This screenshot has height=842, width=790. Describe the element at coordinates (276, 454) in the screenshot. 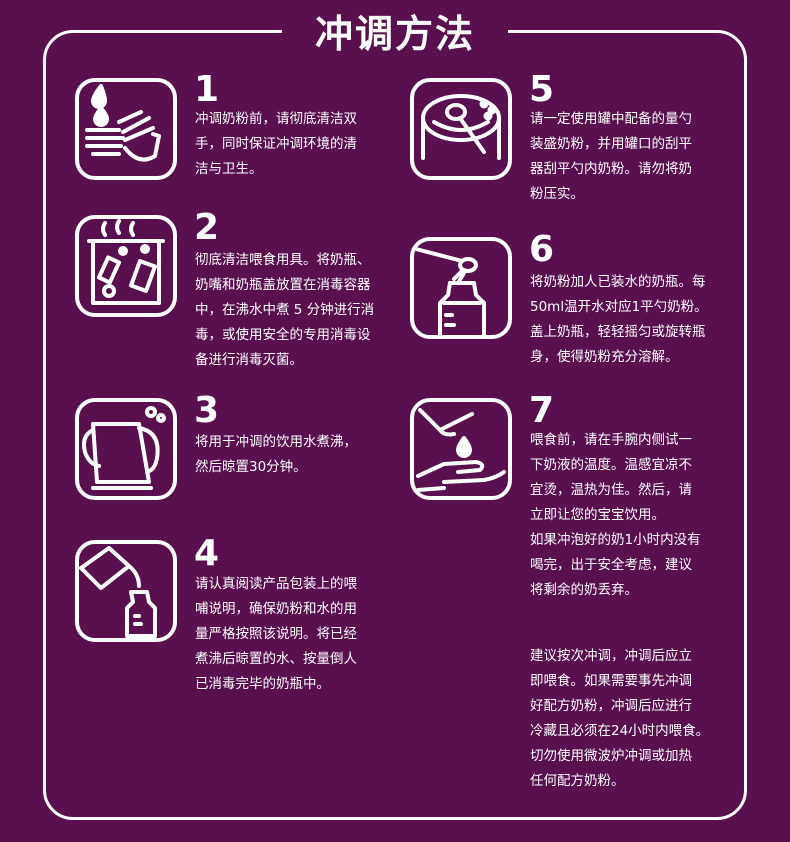

I see `step-3-text: 将用于冲调的饮用水煮沸， 然后晾置30分钟。` at that location.